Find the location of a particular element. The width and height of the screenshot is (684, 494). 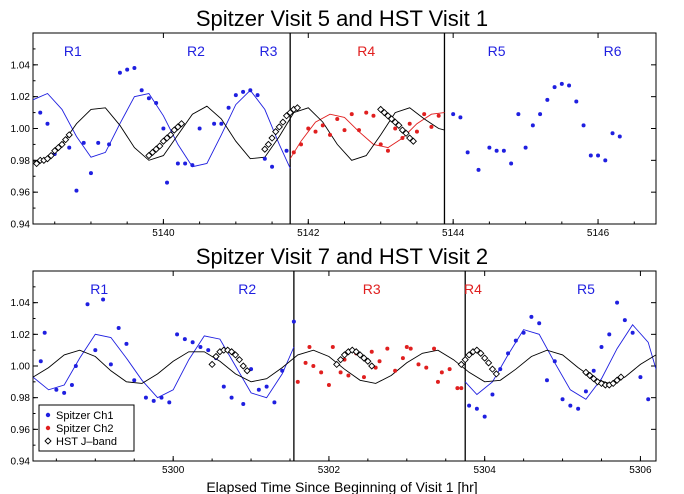

x-tick-label: 5306 is located at coordinates (640, 470).